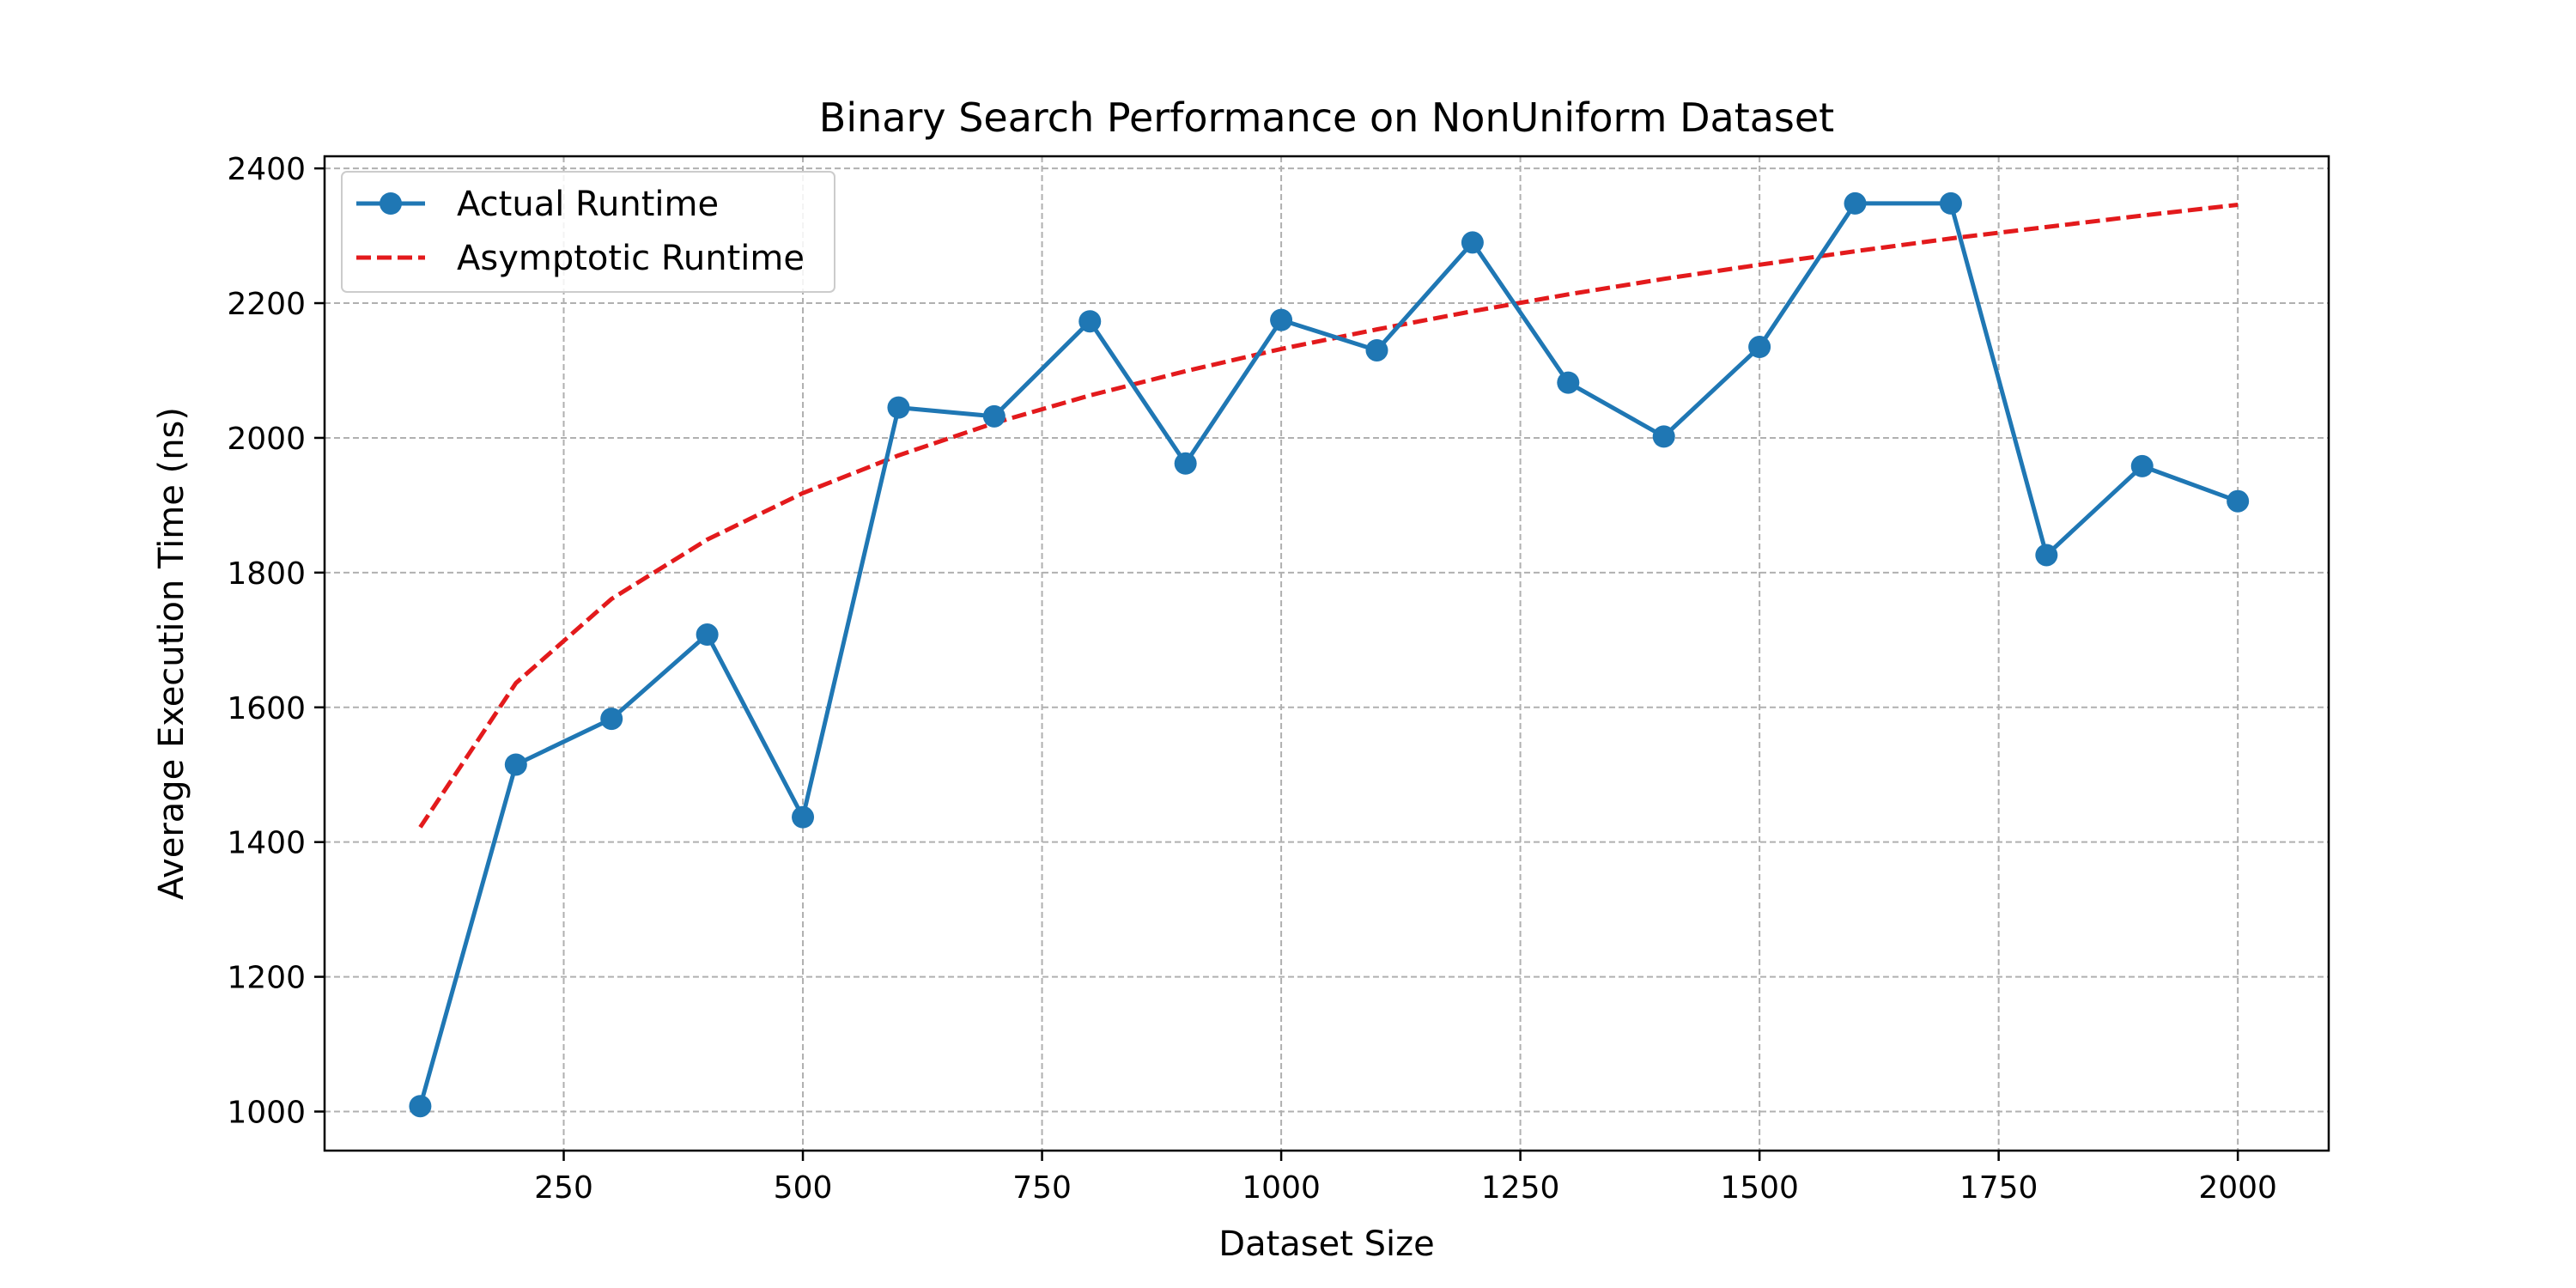  What do you see at coordinates (266, 304) in the screenshot?
I see `y-tick-label: 2200` at bounding box center [266, 304].